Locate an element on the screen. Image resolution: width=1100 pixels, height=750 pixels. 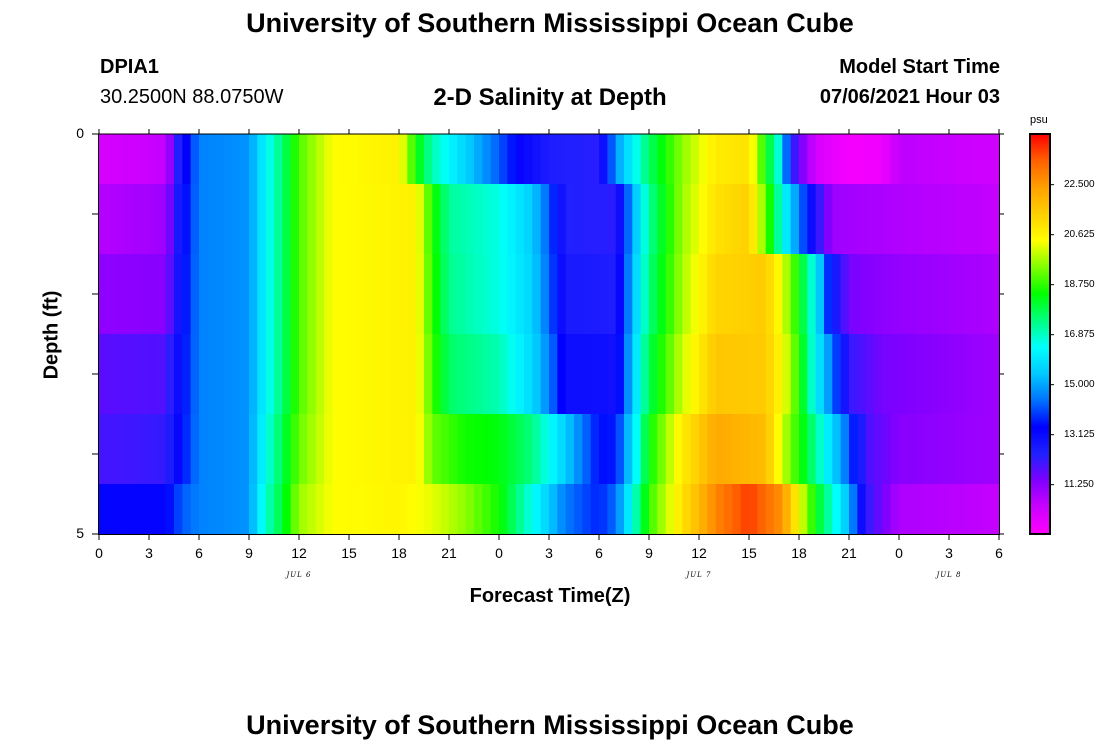
x-tick-label: 21 is located at coordinates (449, 553).